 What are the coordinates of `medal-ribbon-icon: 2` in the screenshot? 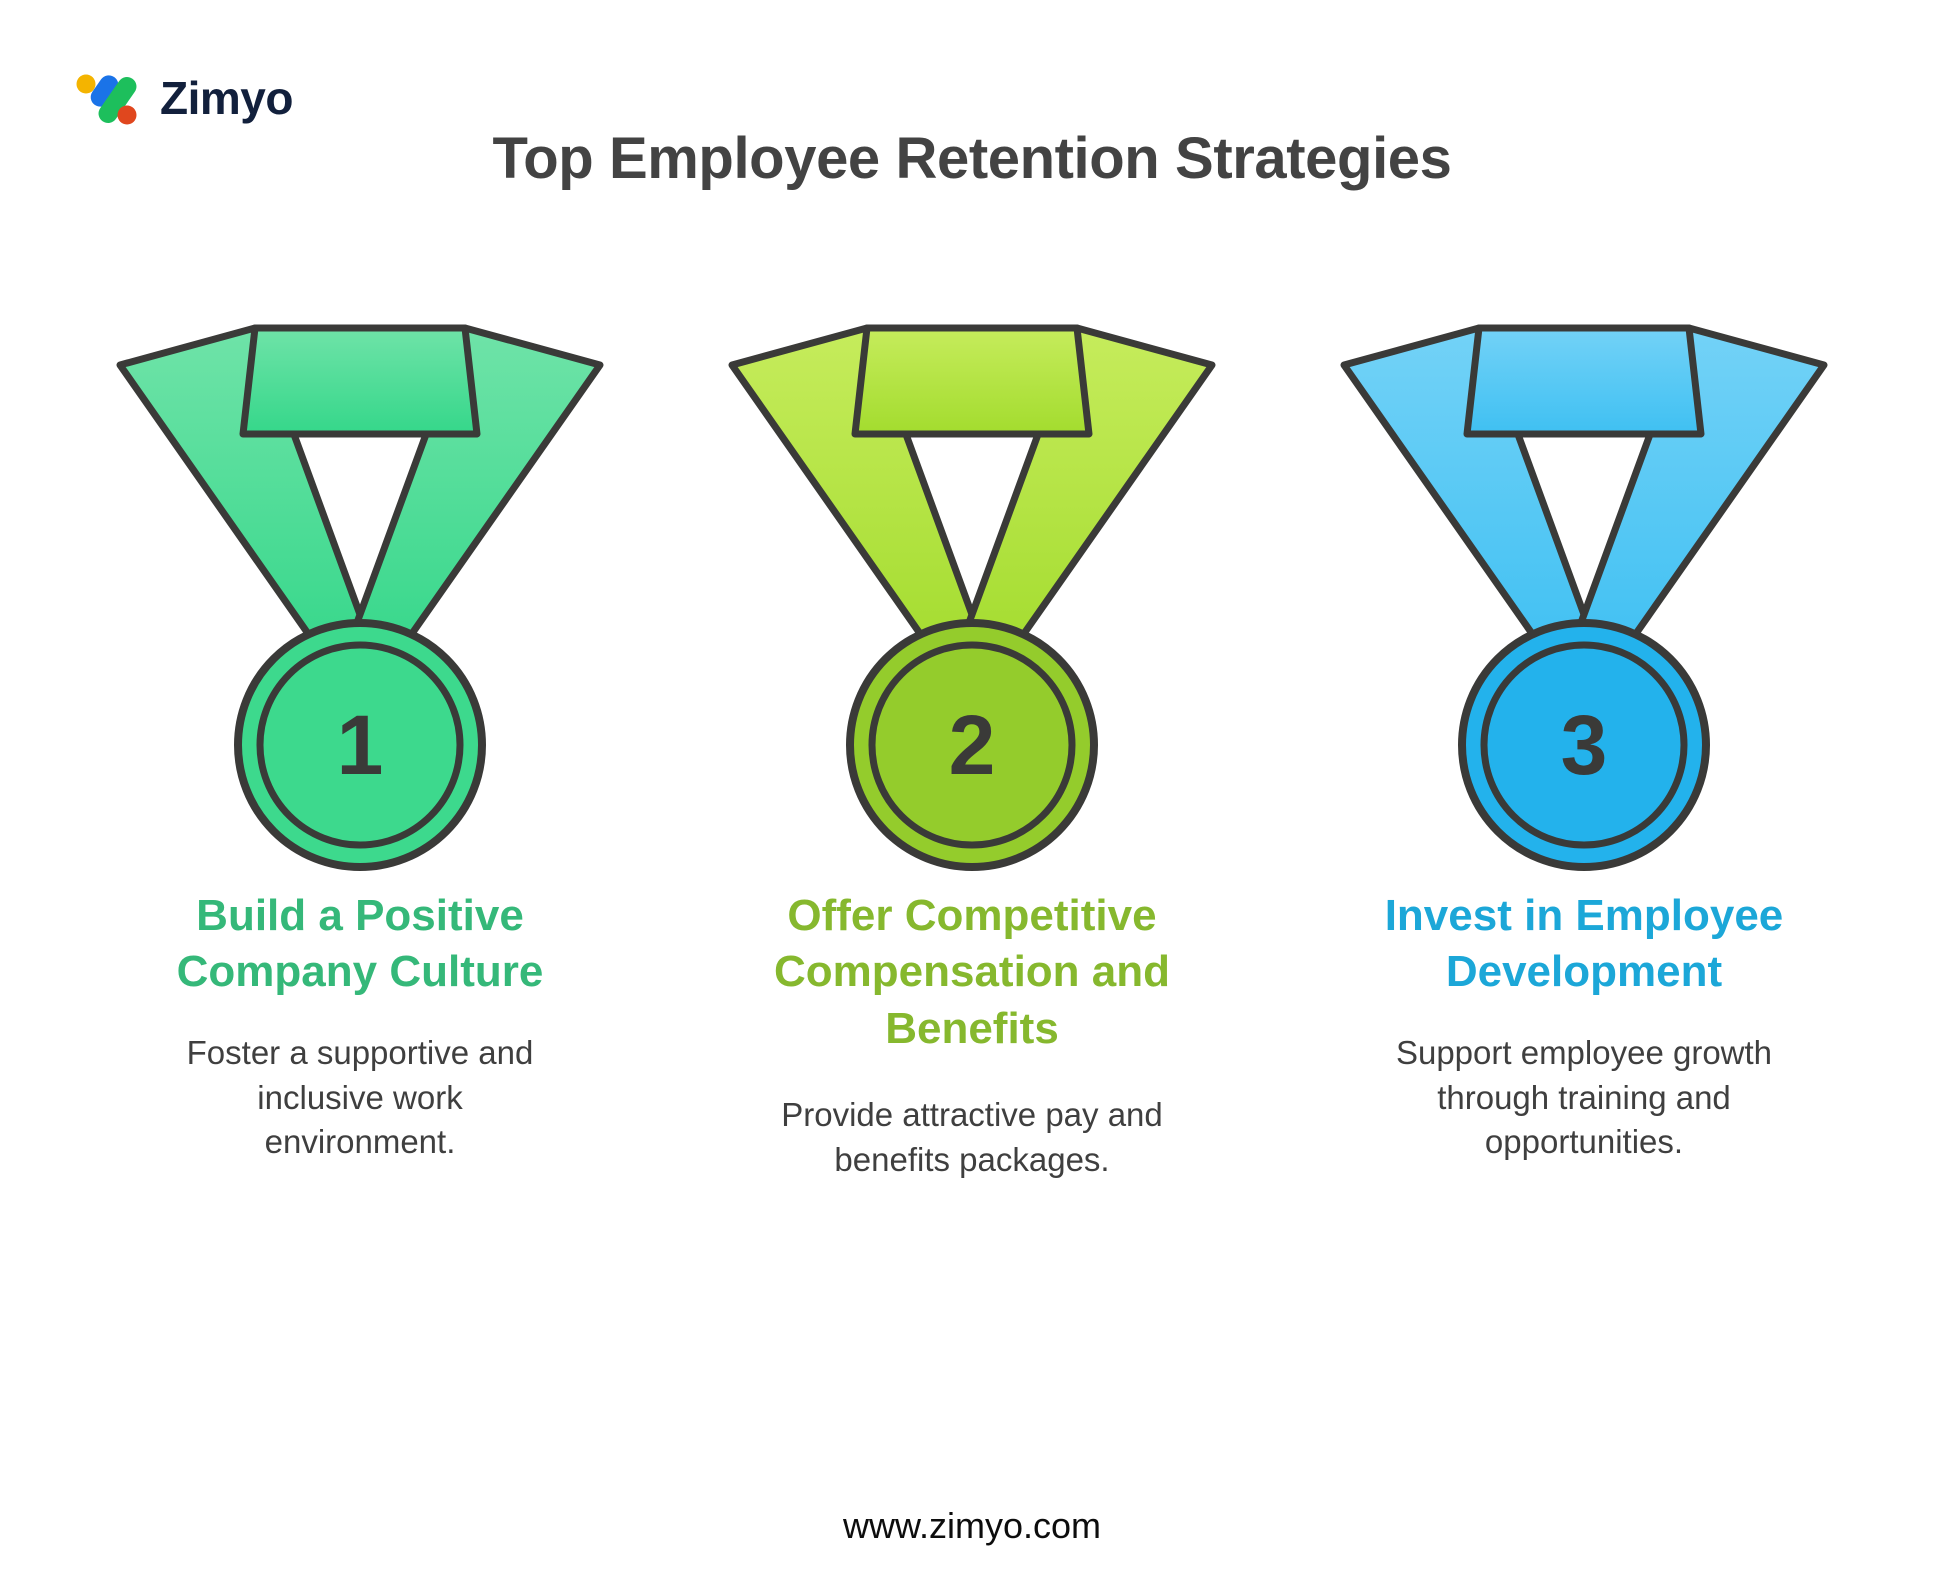 It's located at (972, 597).